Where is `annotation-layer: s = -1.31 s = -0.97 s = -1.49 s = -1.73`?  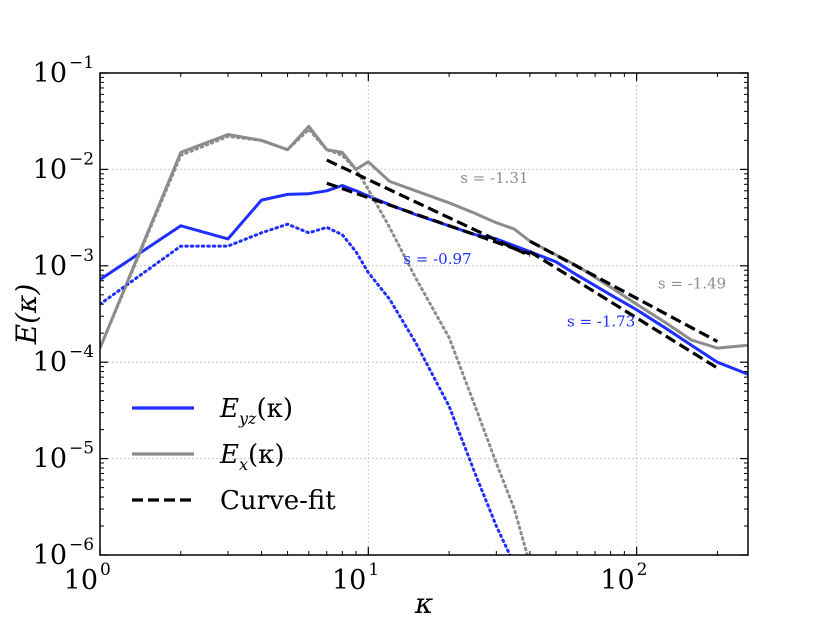 annotation-layer: s = -1.31 s = -0.97 s = -1.49 s = -1.73 is located at coordinates (564, 249).